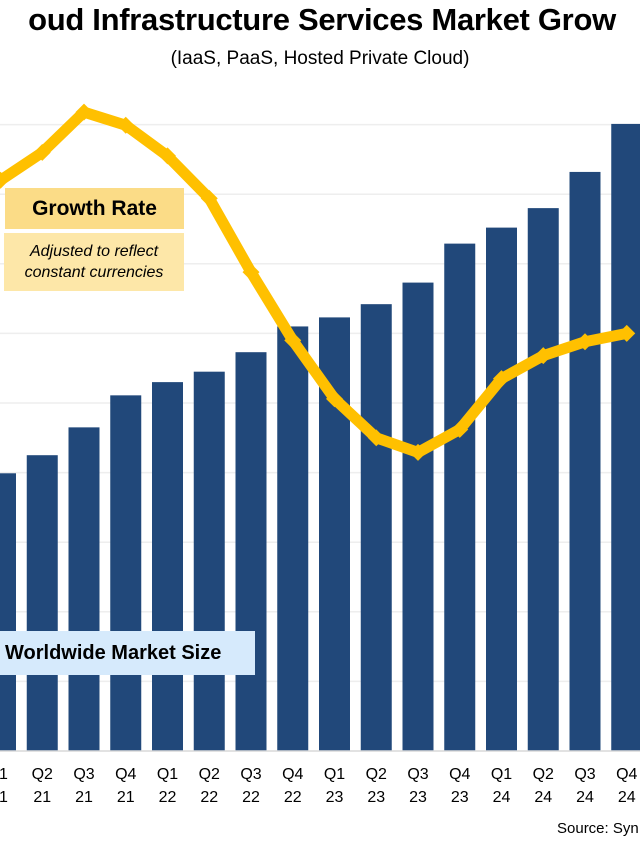 The image size is (640, 853). I want to click on chart-subtitle: (IaaS, PaaS, Hosted Private Cloud), so click(320, 58).